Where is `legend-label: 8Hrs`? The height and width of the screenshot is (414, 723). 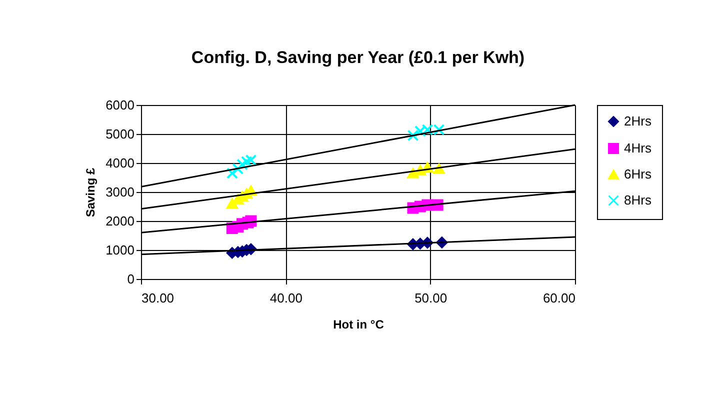 legend-label: 8Hrs is located at coordinates (638, 200).